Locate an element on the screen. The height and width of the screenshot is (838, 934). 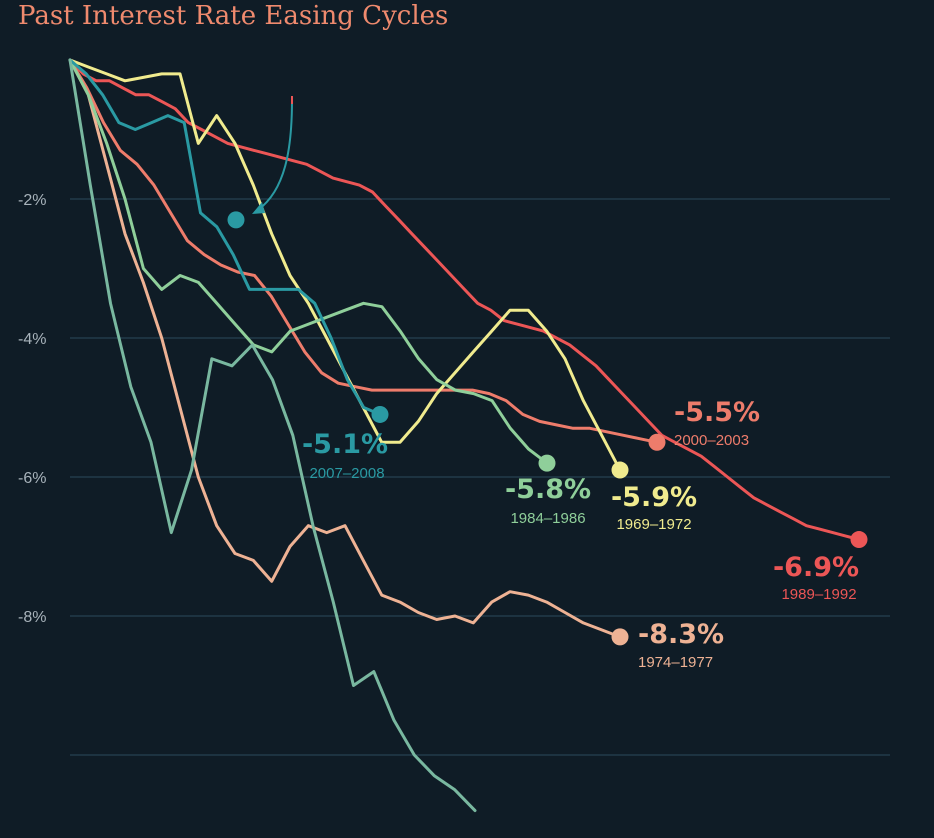
end-marker-1974-1977 is located at coordinates (620, 637).